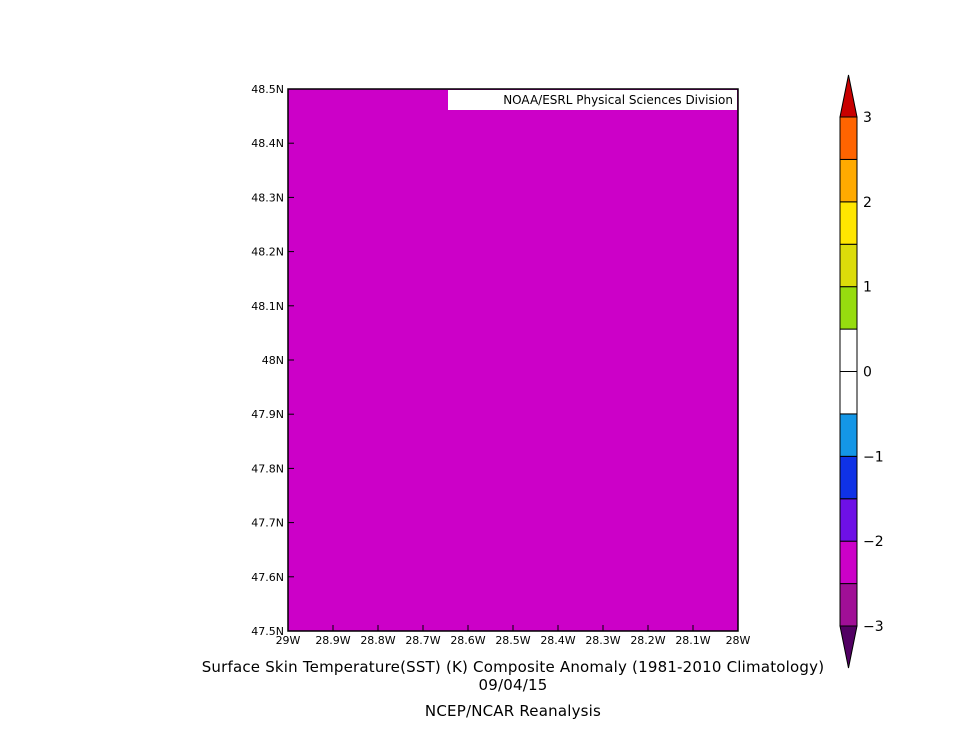 The image size is (960, 742). Describe the element at coordinates (267, 89) in the screenshot. I see `y-tick-label: 48.5N` at that location.